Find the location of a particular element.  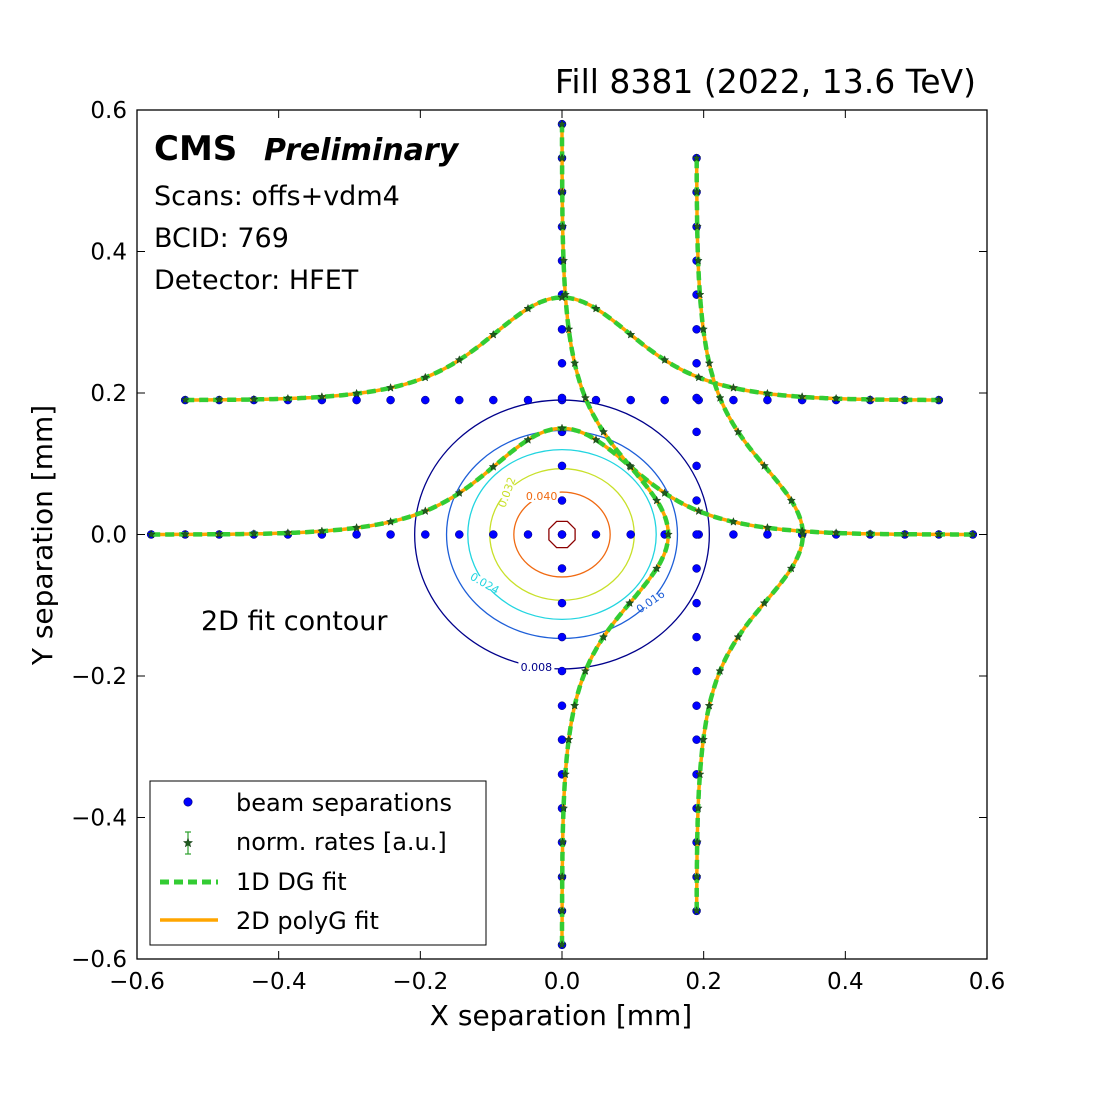

x-axis-label: X separation [mm] is located at coordinates (561, 1015).